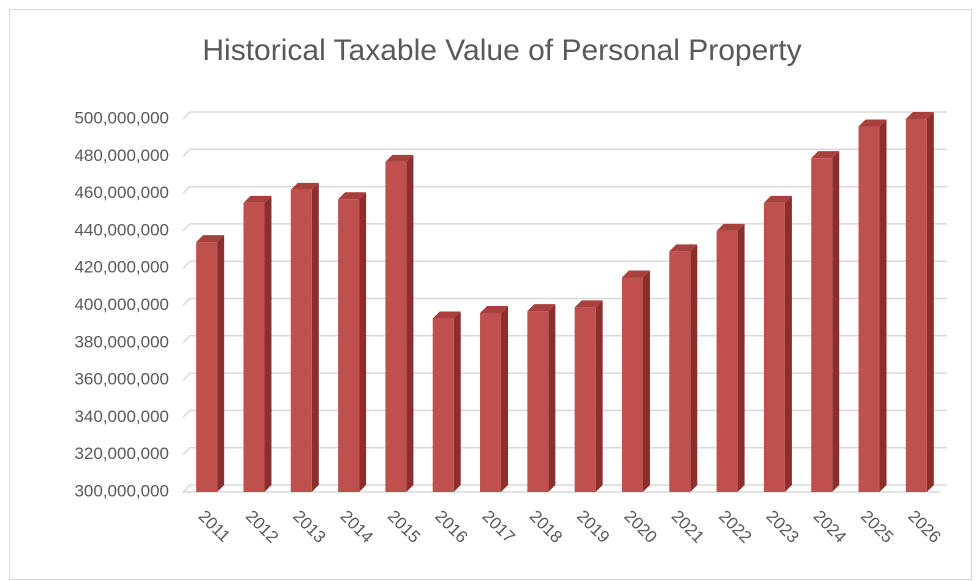  Describe the element at coordinates (121, 229) in the screenshot. I see `y-tick-label: 440,000,000` at that location.